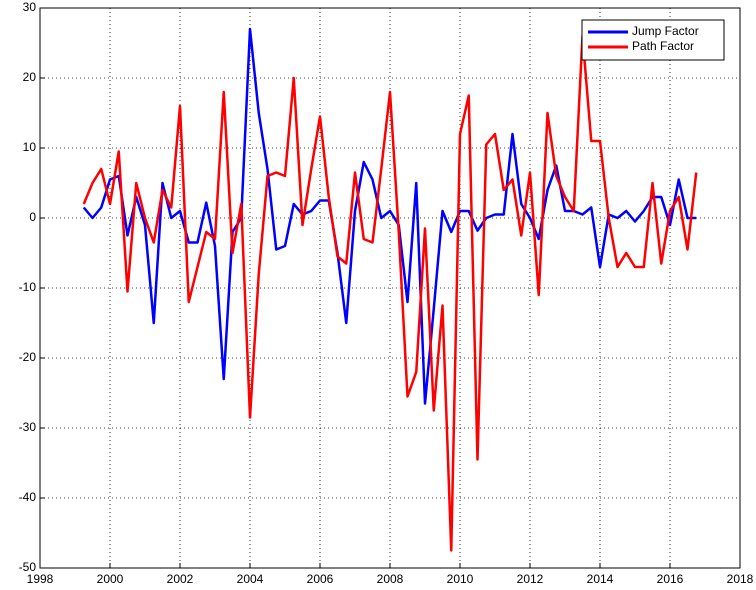 This screenshot has width=756, height=590. I want to click on y-tick-label: 20, so click(30, 77).